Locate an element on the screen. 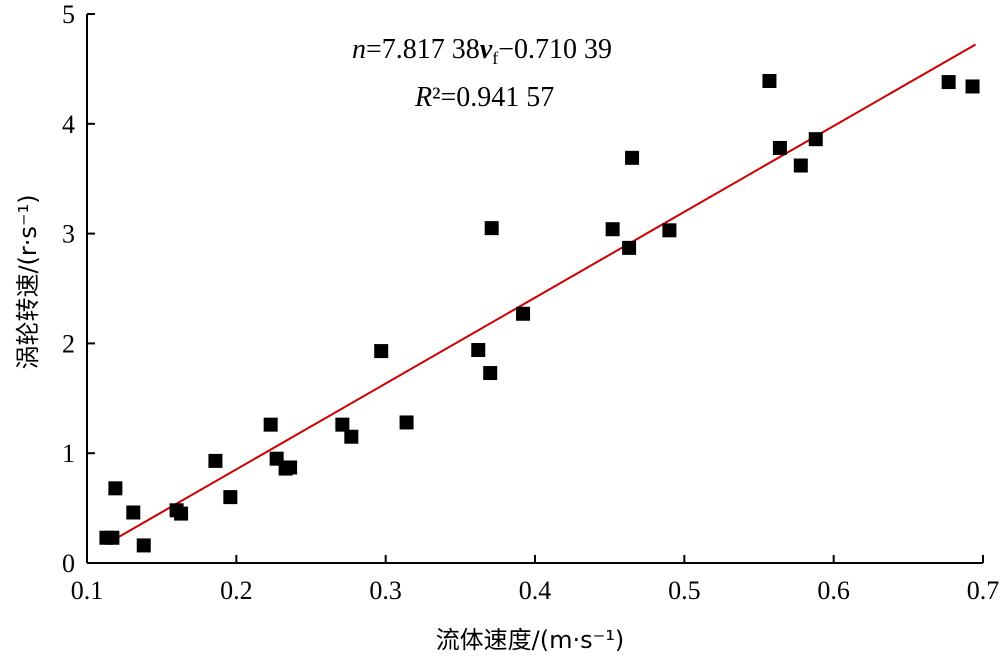 The width and height of the screenshot is (1000, 659). fit-equation: n=7.817 38vf−0.710 39 is located at coordinates (482, 51).